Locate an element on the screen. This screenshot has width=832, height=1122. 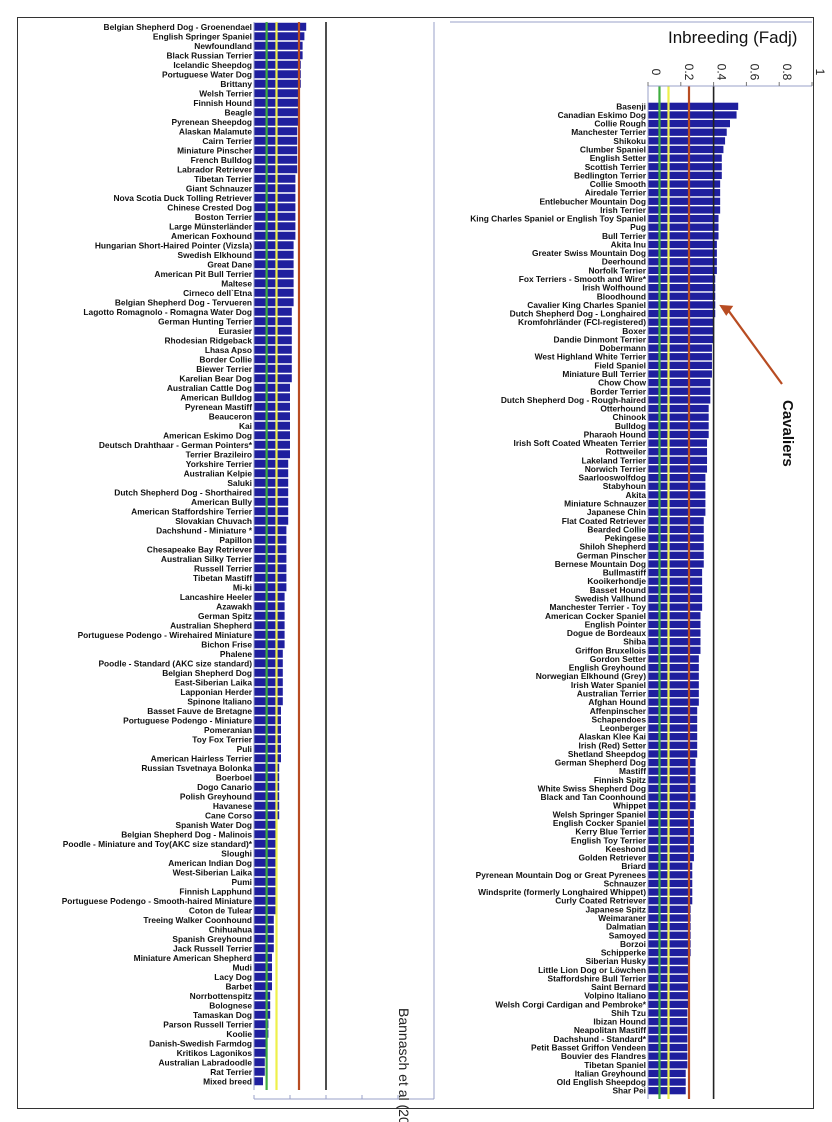
left-category-label: Belgian Shepherd Dog - Malinois is located at coordinates (186, 834).